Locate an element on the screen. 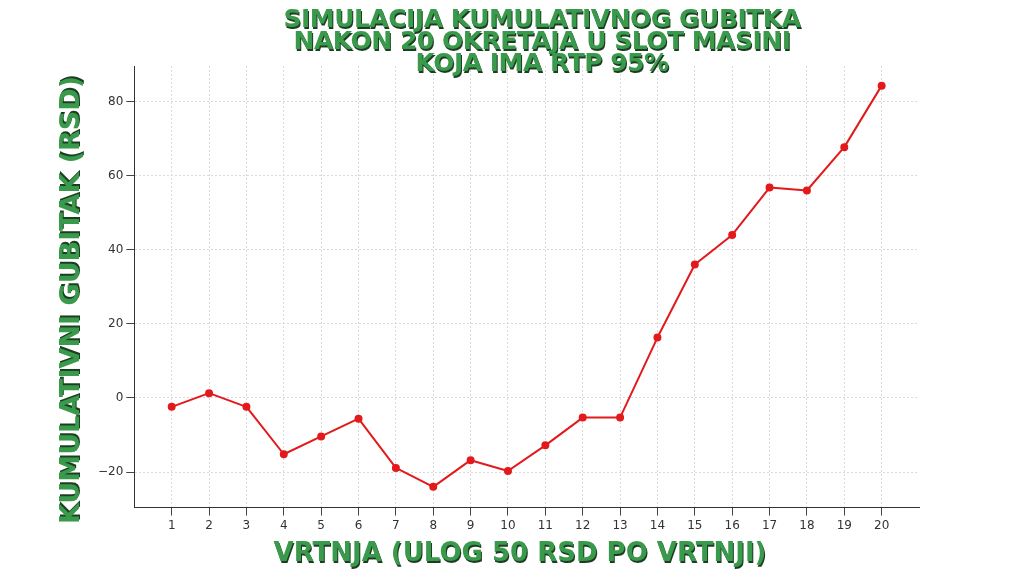  x-tick-label: 5 is located at coordinates (321, 524).